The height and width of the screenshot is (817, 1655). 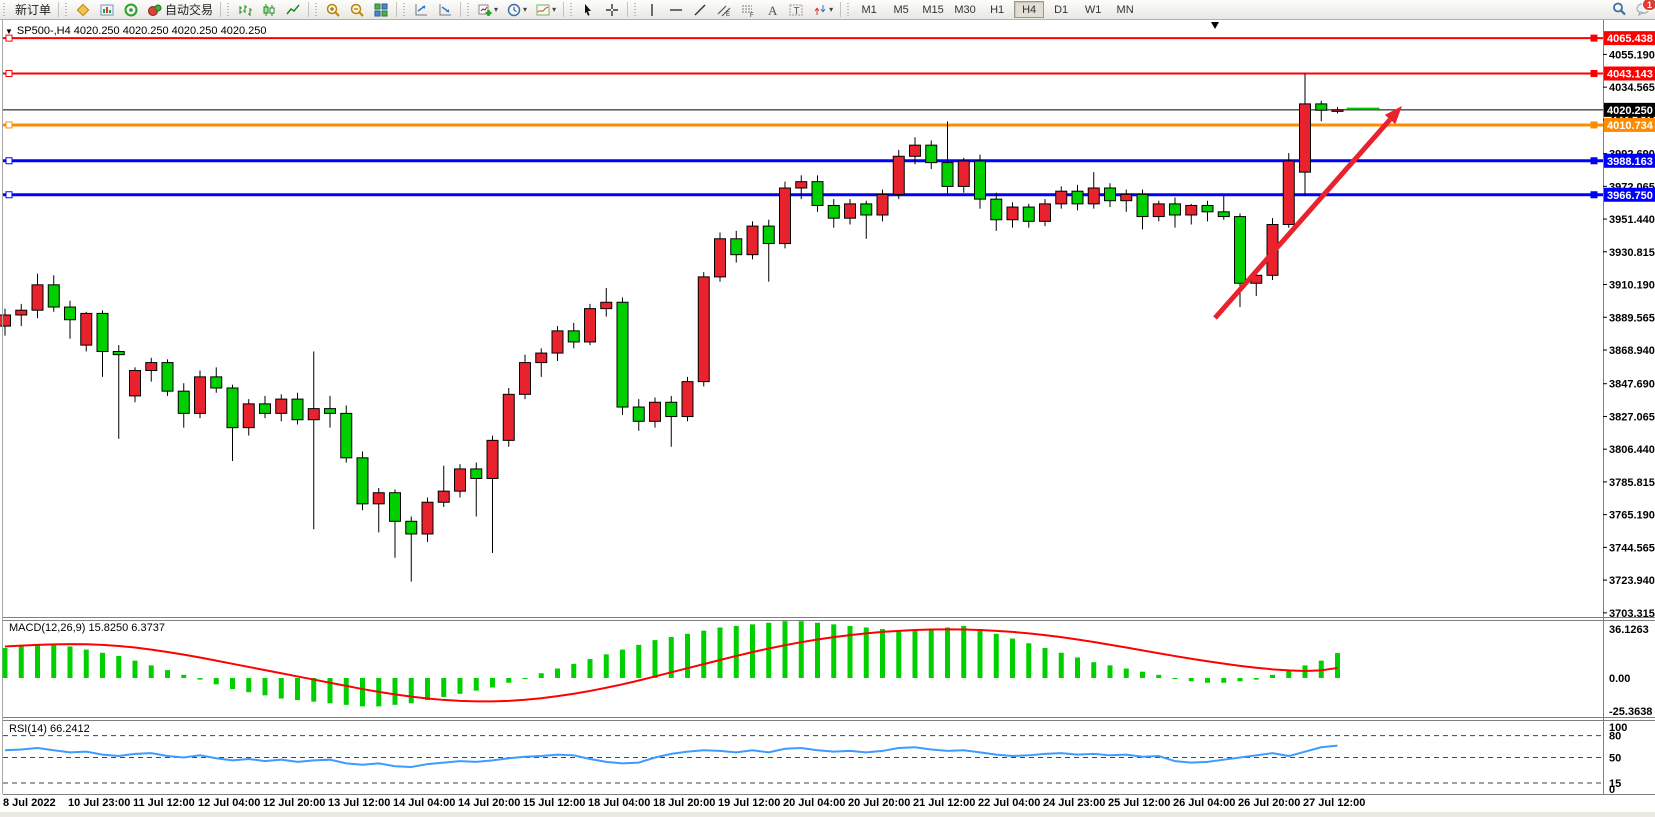 I want to click on rsi-axis-label: 80, so click(x=1615, y=737).